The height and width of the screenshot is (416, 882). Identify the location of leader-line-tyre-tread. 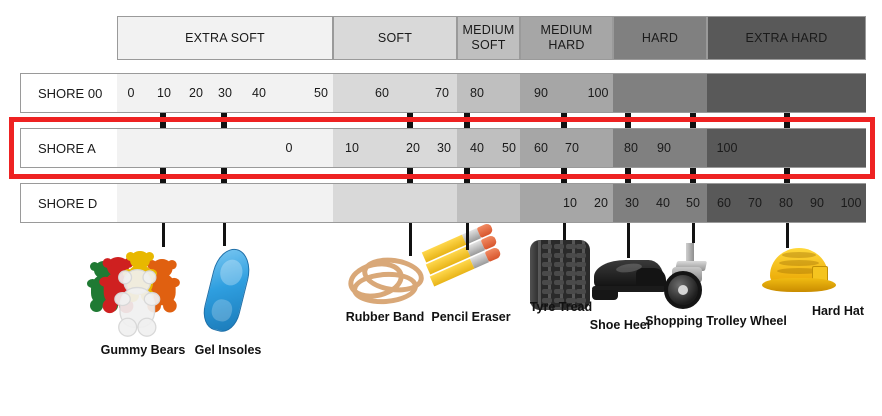
(564, 231).